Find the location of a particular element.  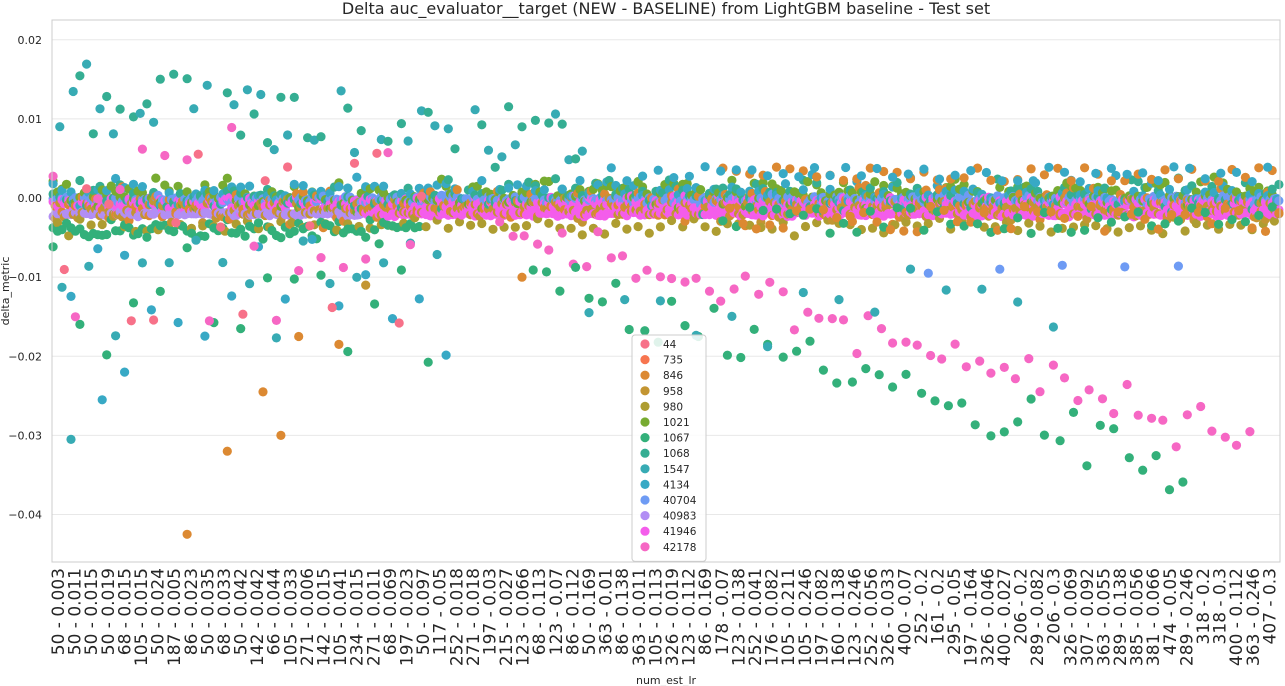

x-tick-label: 86 - 0.112 is located at coordinates (573, 611).